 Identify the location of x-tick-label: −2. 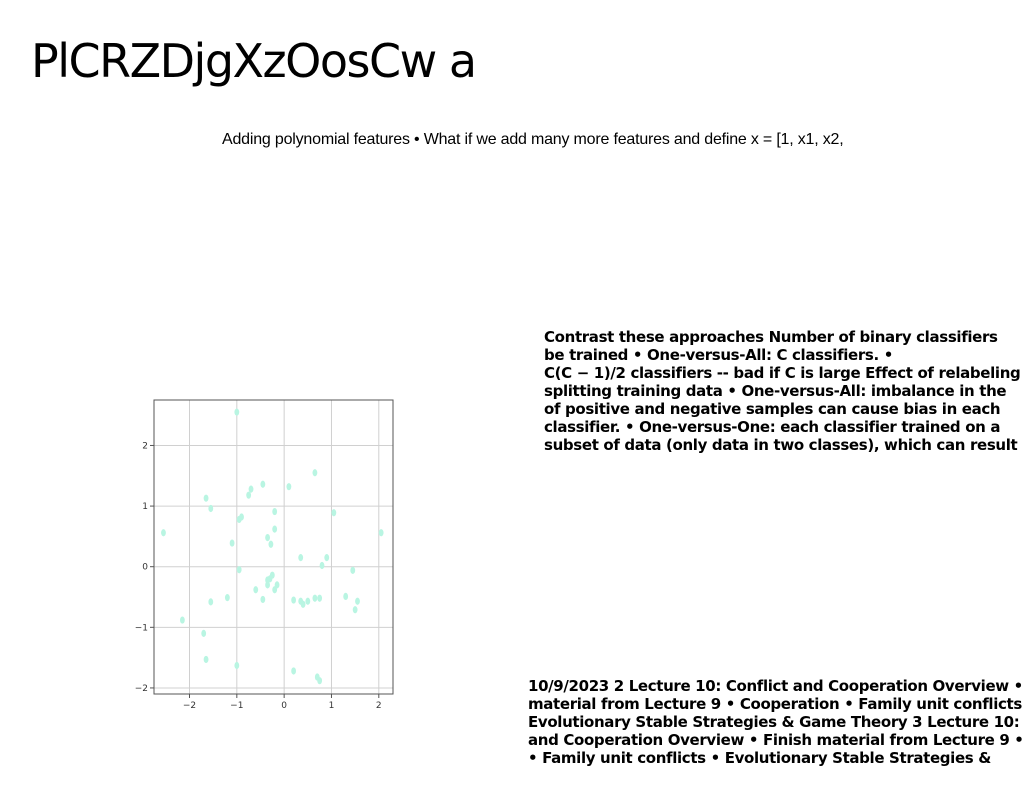
(189, 706).